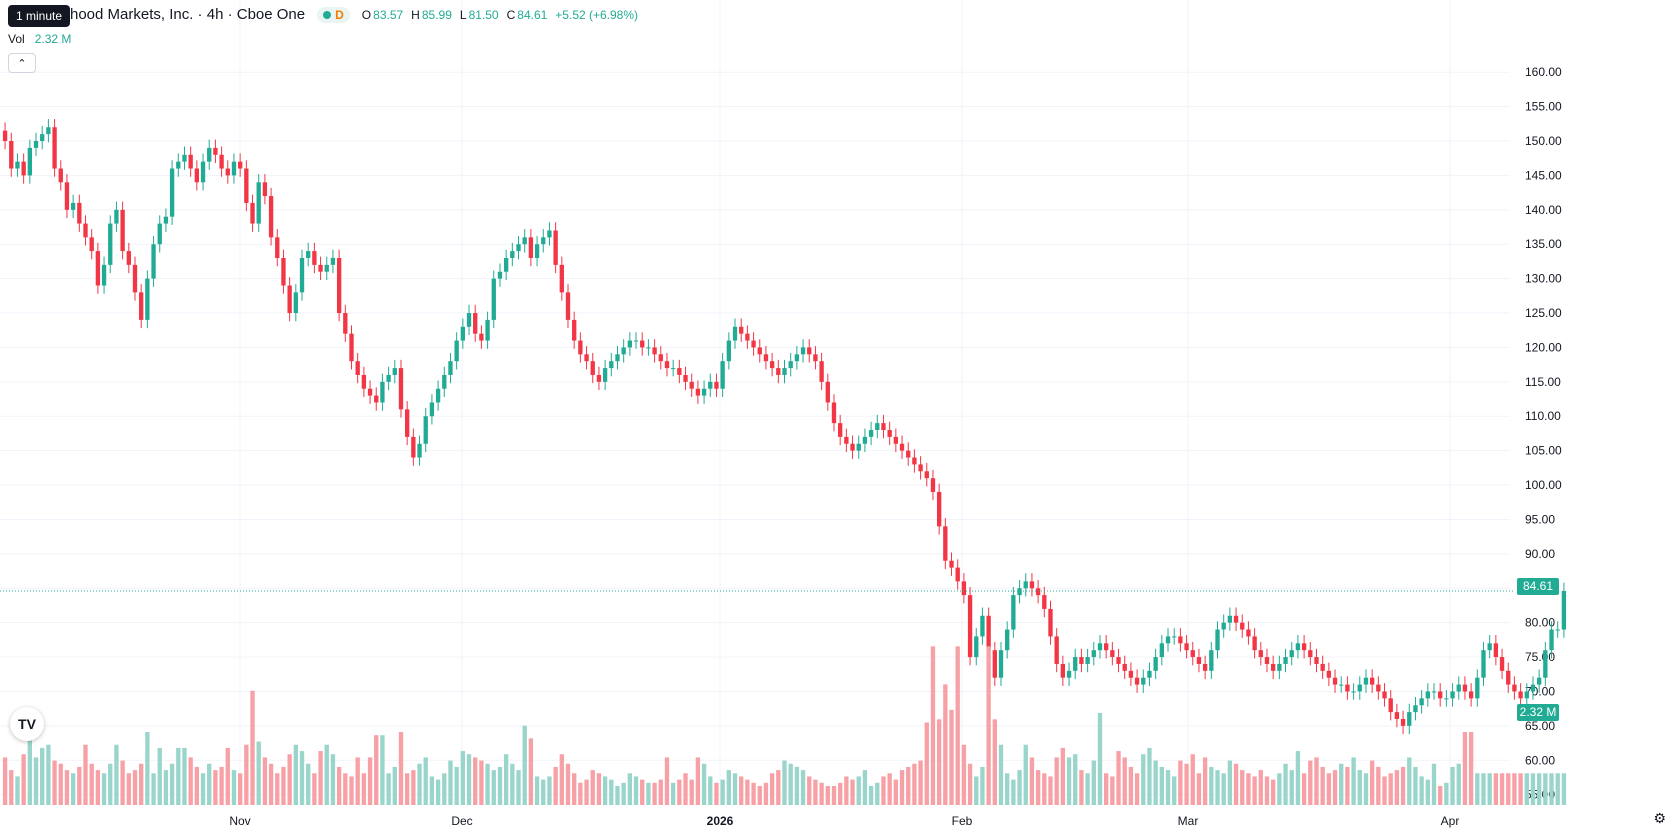  What do you see at coordinates (333, 14) in the screenshot?
I see `market-status-pill: D` at bounding box center [333, 14].